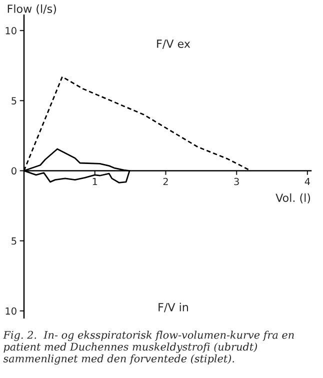 Image resolution: width=323 pixels, height=378 pixels. What do you see at coordinates (307, 182) in the screenshot?
I see `x-tick-label: 4` at bounding box center [307, 182].